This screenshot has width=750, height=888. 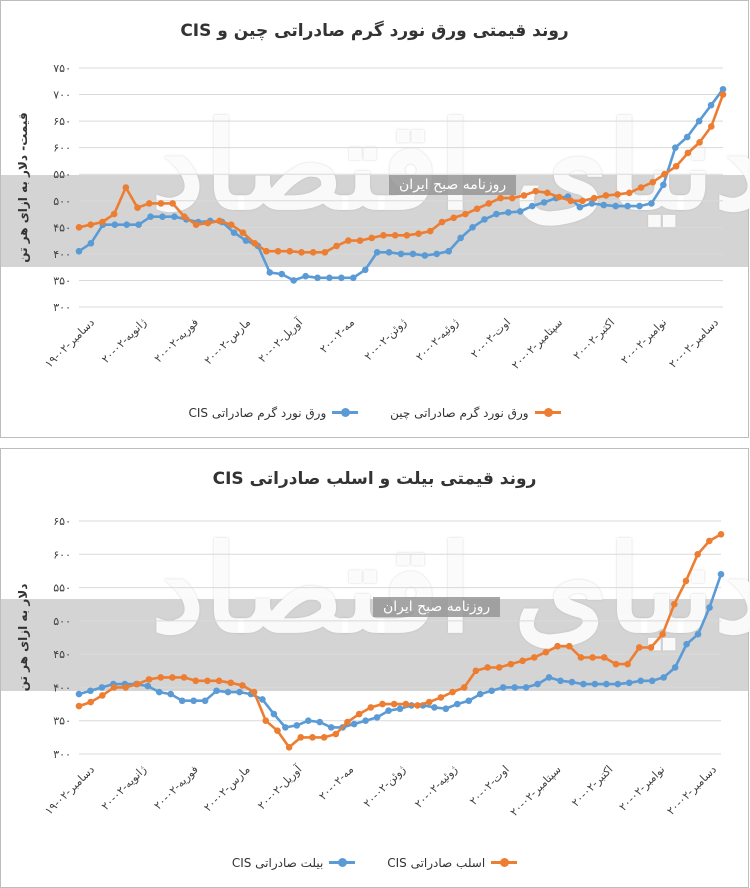 I want to click on legend-item-china: ورق نورد گرم صادراتی چین, so click(x=475, y=412).